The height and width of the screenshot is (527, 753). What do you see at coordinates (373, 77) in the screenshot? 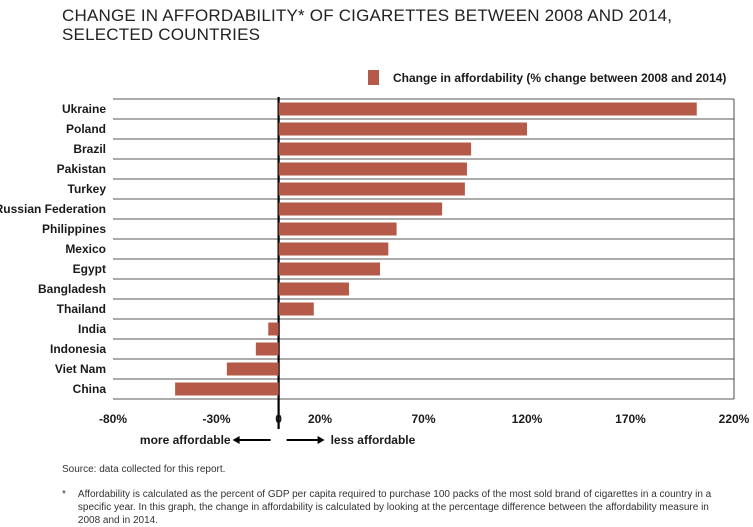
I see `legend-swatch` at bounding box center [373, 77].